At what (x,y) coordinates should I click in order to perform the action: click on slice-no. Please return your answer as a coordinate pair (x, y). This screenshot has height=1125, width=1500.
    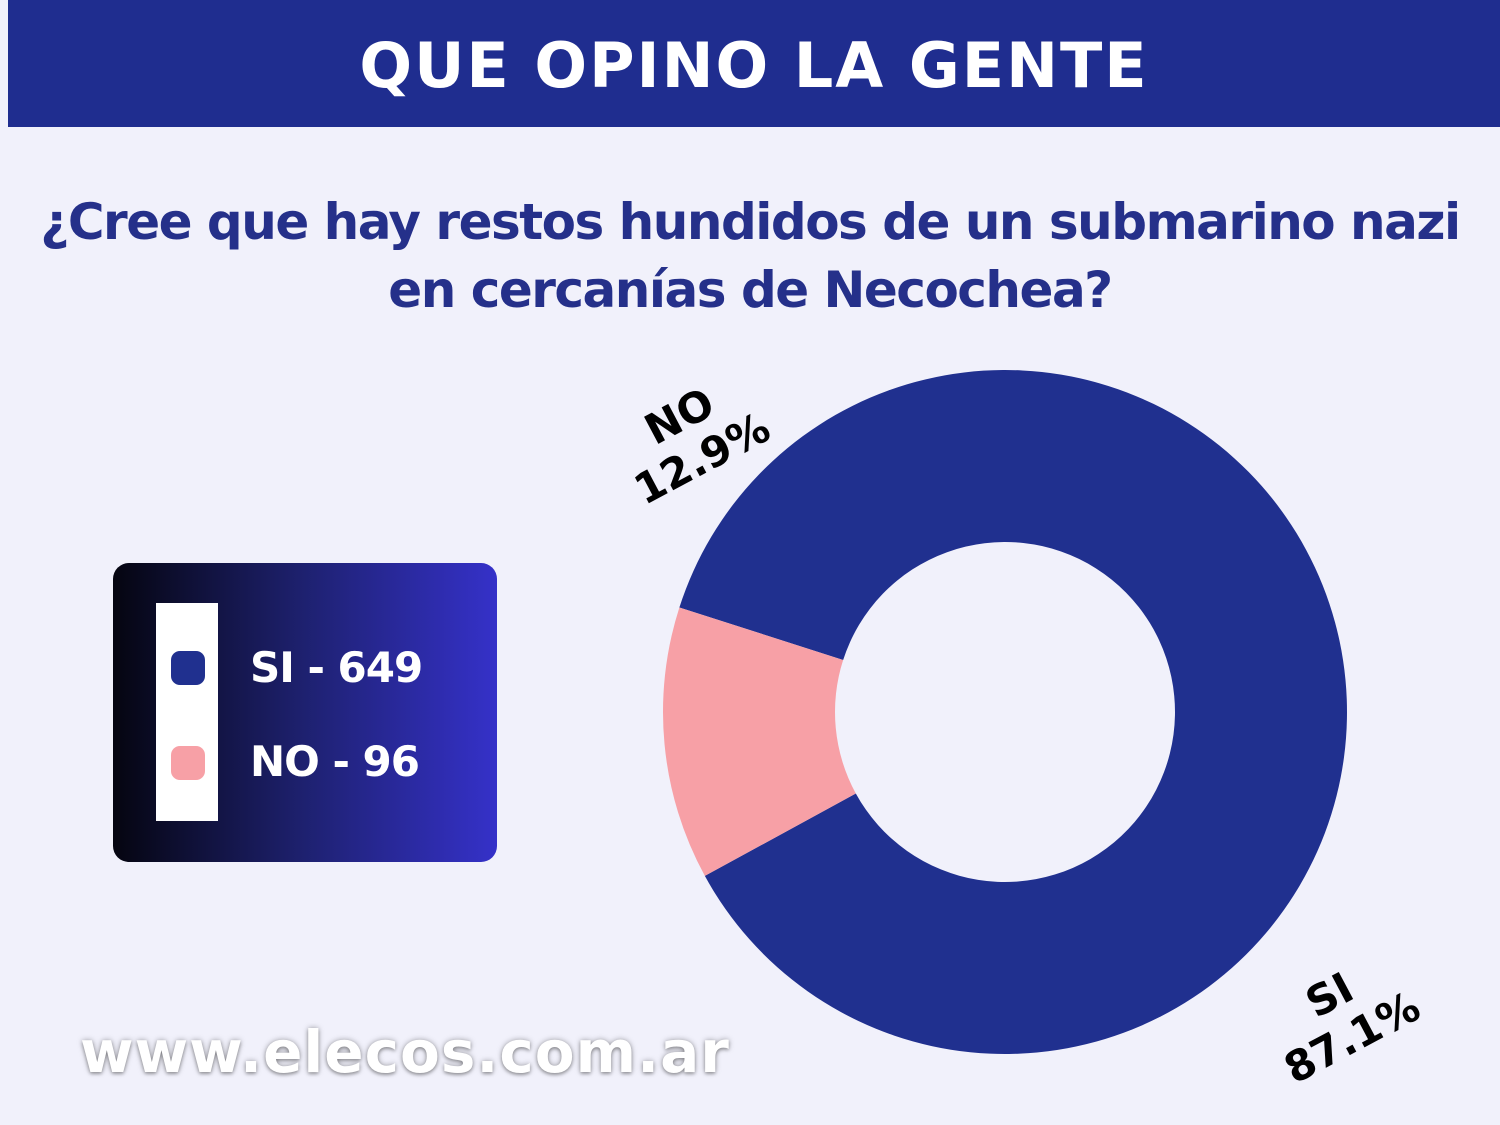
    Looking at the image, I should click on (759, 741).